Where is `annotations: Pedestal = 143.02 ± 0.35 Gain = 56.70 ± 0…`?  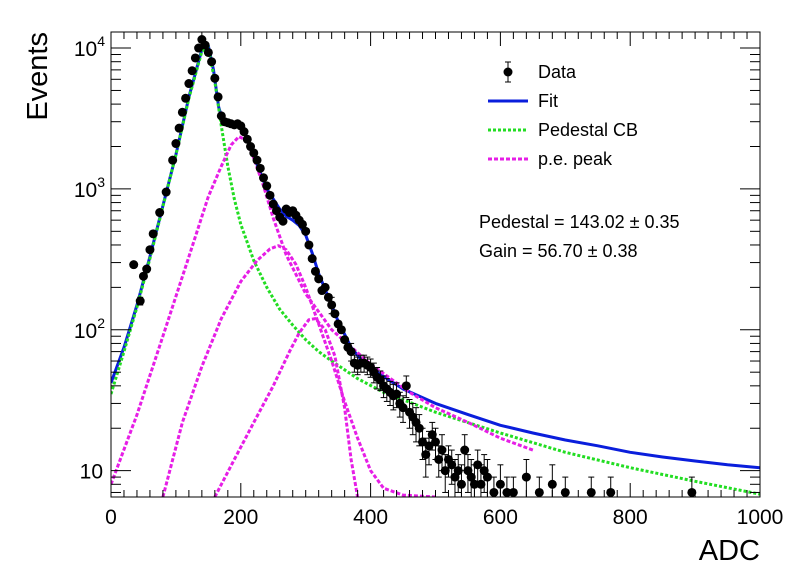
annotations: Pedestal = 143.02 ± 0.35 Gain = 56.70 ± 0… is located at coordinates (579, 236).